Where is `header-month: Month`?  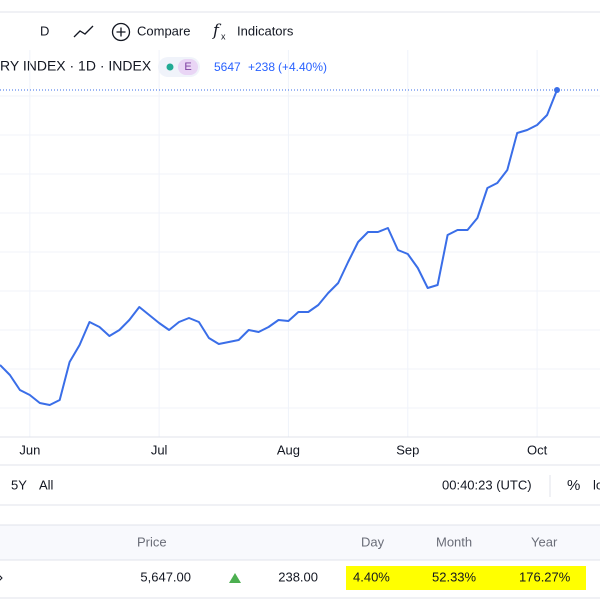
header-month: Month is located at coordinates (454, 541).